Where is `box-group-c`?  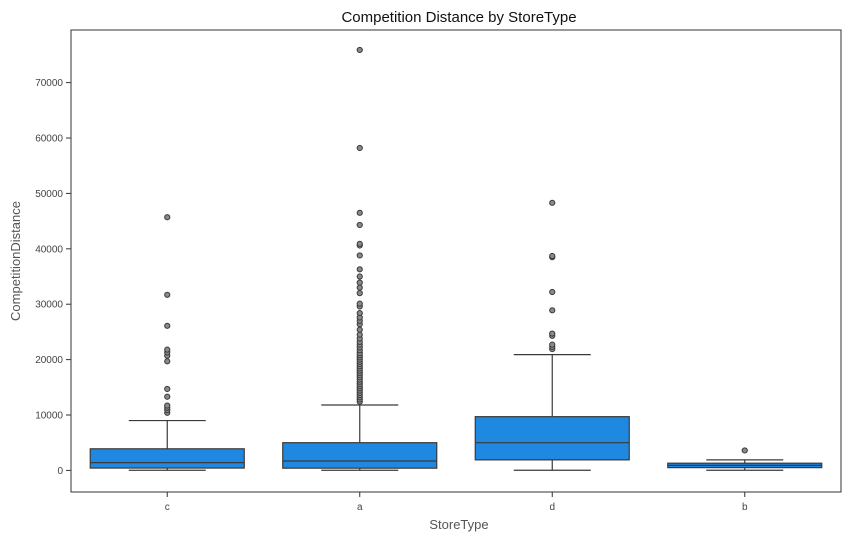 box-group-c is located at coordinates (167, 342).